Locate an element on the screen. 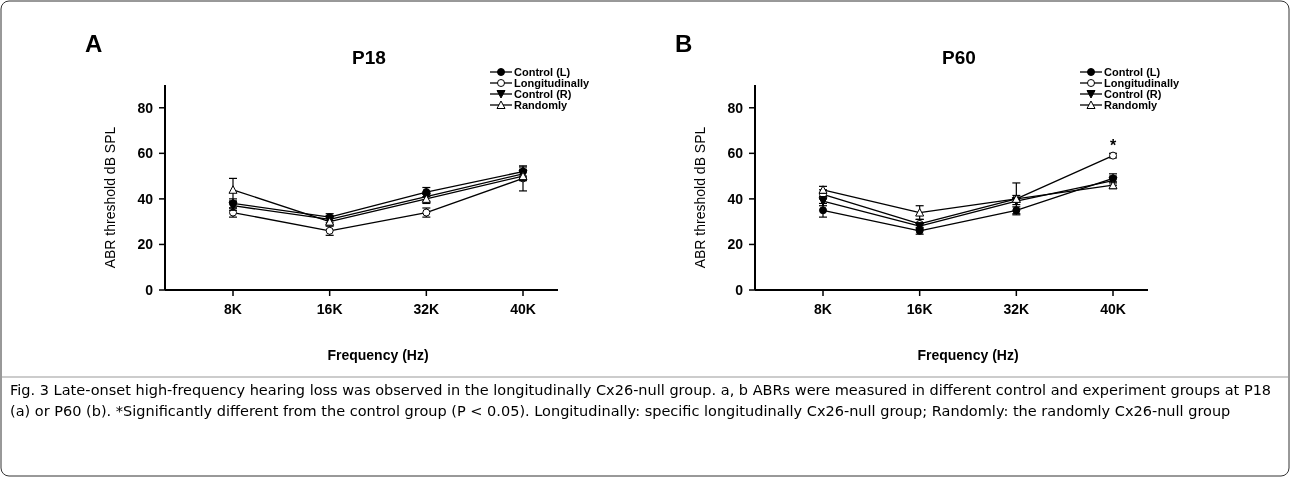 The height and width of the screenshot is (477, 1290). chart-title: P60 is located at coordinates (959, 57).